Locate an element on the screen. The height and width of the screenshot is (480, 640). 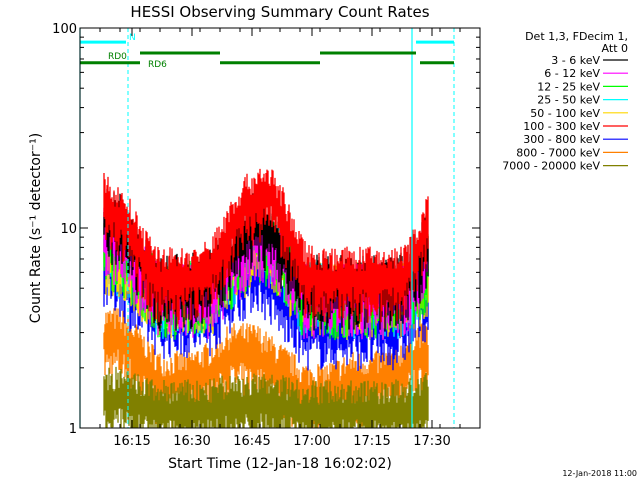
series-line-100-300-kev is located at coordinates (266, 229).